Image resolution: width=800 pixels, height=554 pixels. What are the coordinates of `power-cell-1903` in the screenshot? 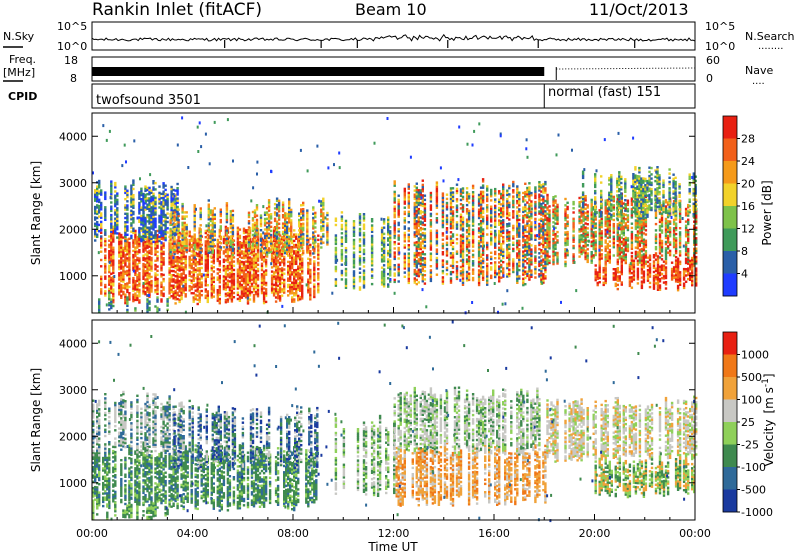 It's located at (294, 236).